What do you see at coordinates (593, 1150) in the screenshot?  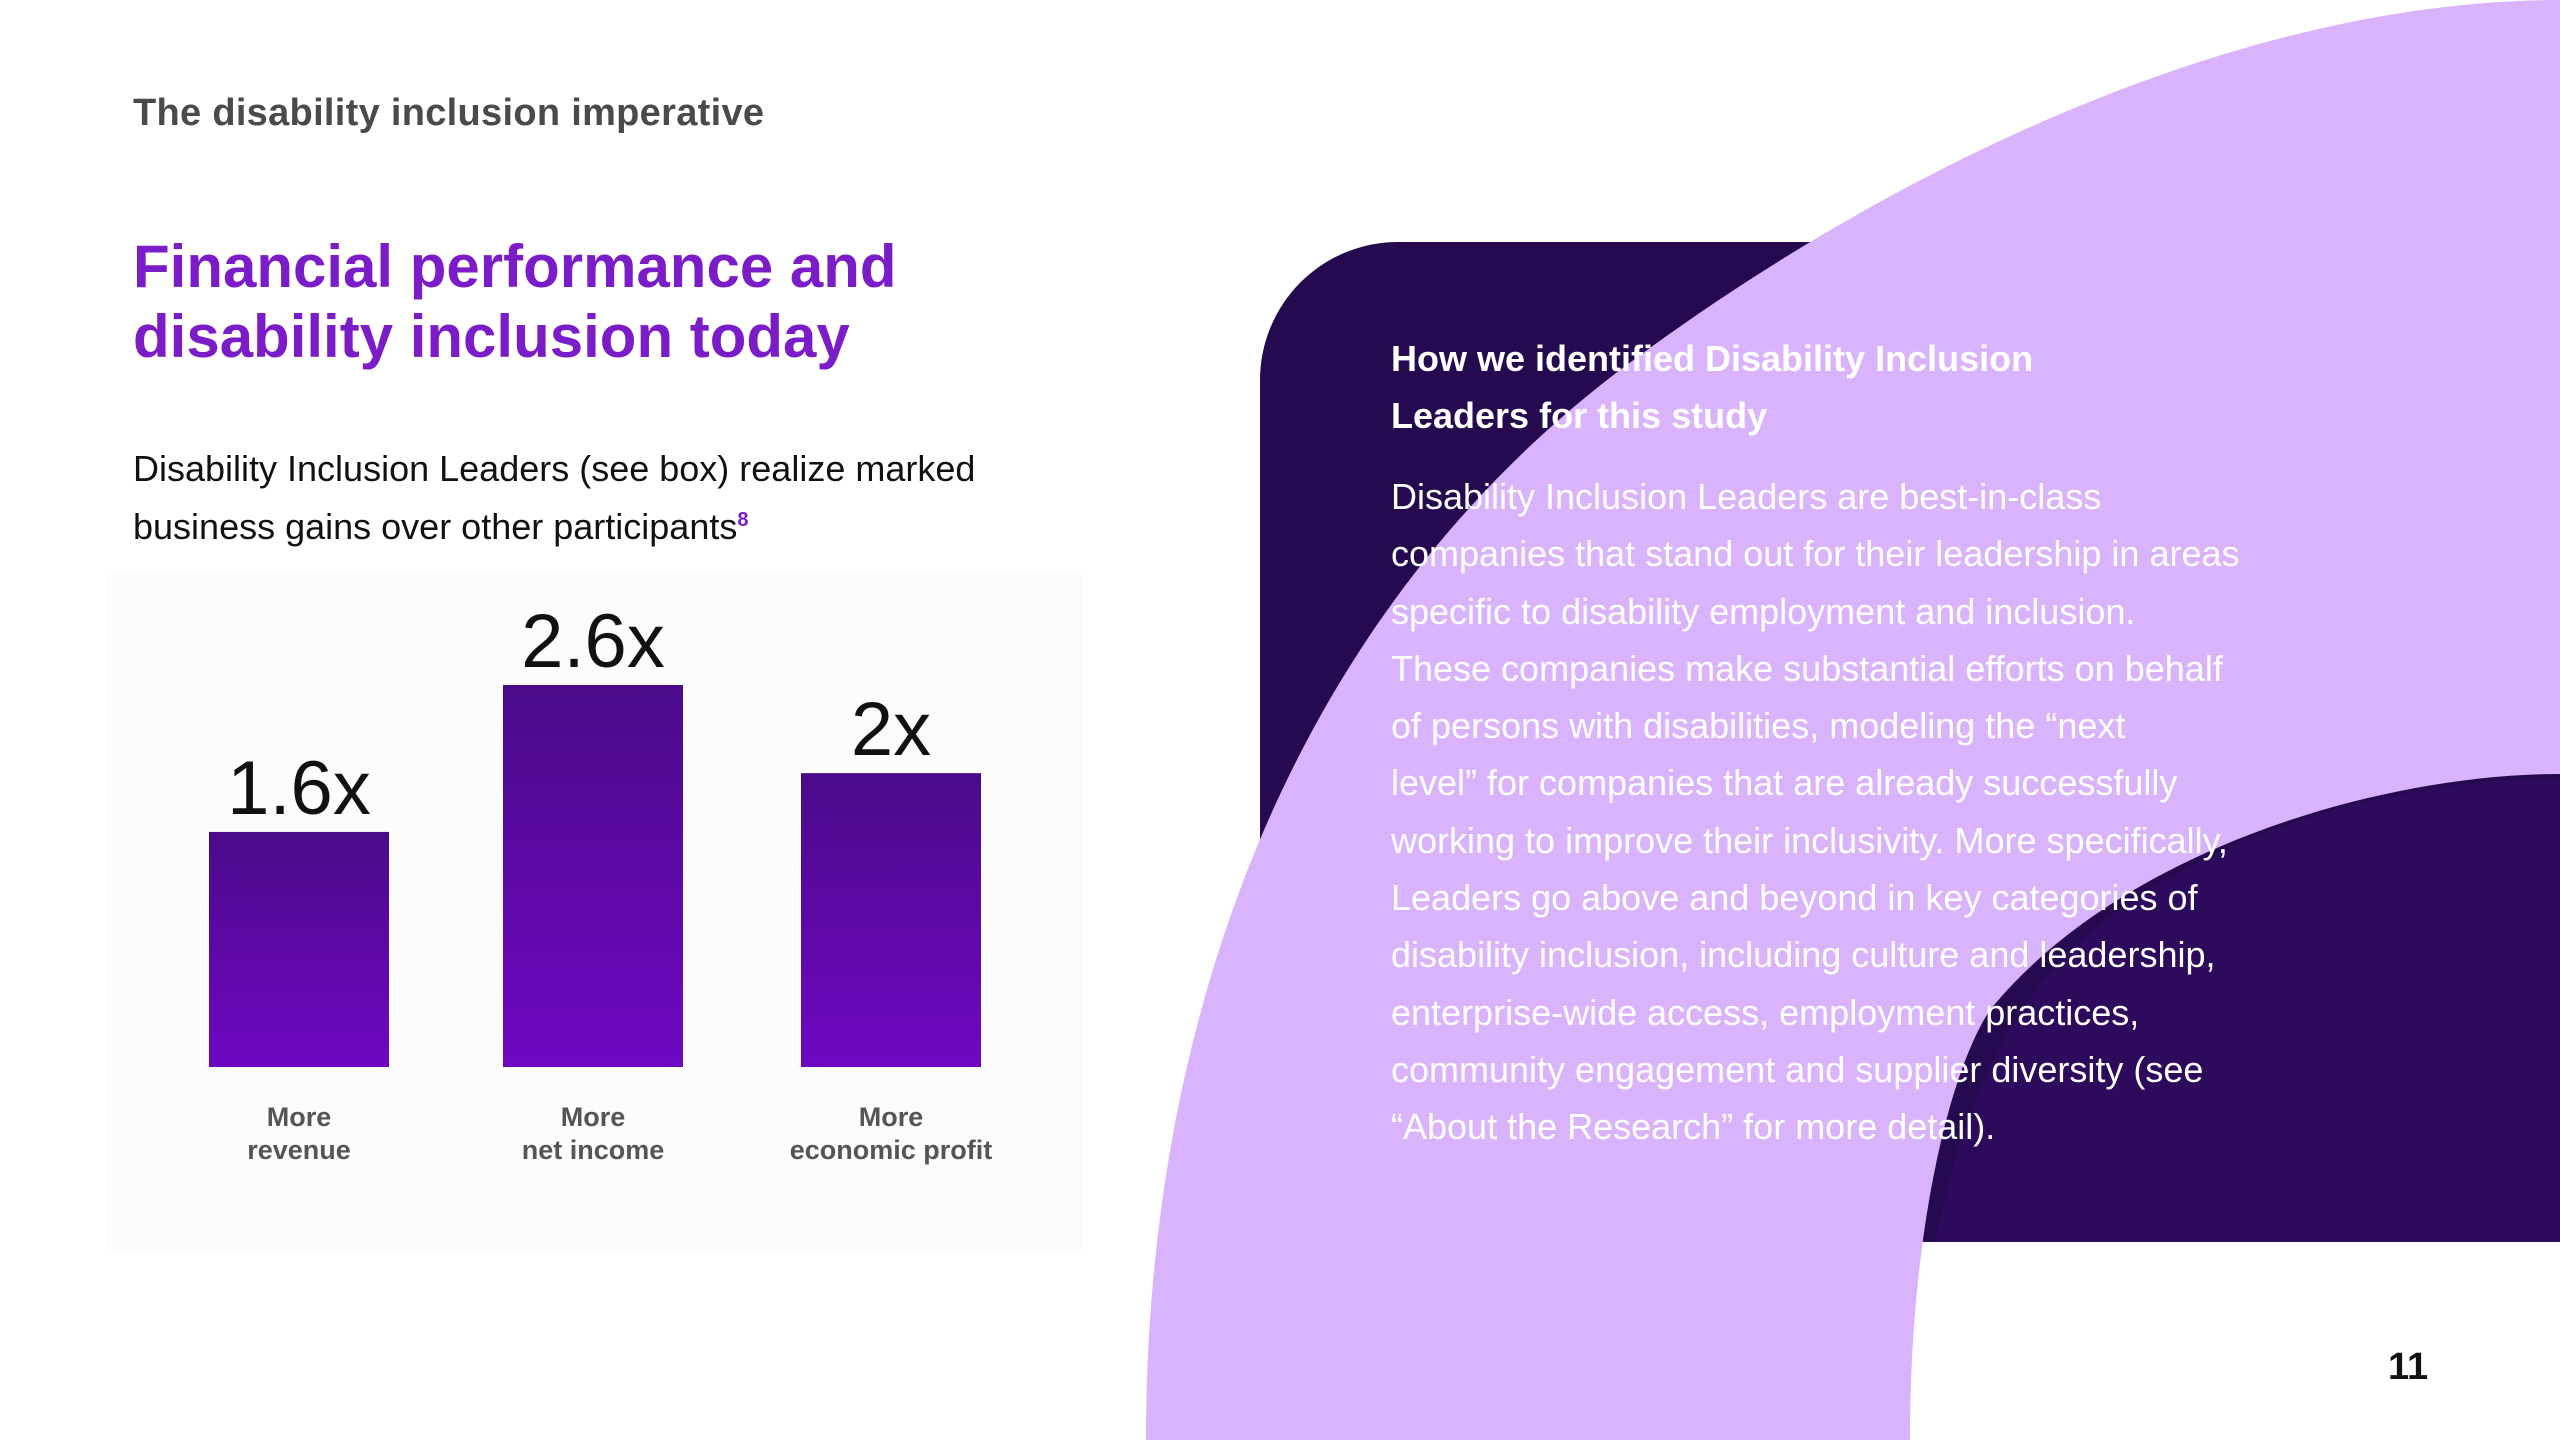 I see `category-label: net income` at bounding box center [593, 1150].